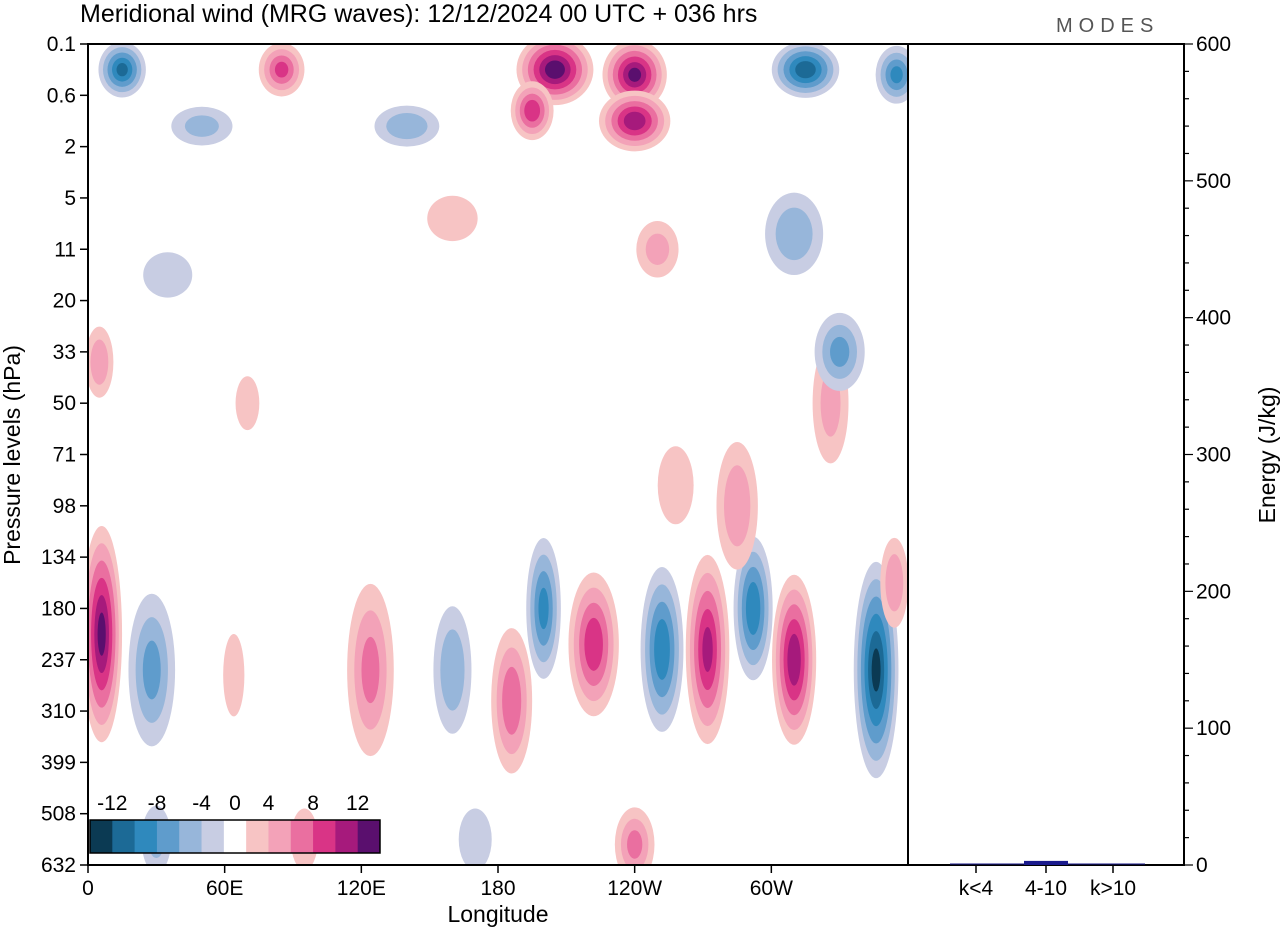  What do you see at coordinates (361, 888) in the screenshot?
I see `x-tick-label: 120E` at bounding box center [361, 888].